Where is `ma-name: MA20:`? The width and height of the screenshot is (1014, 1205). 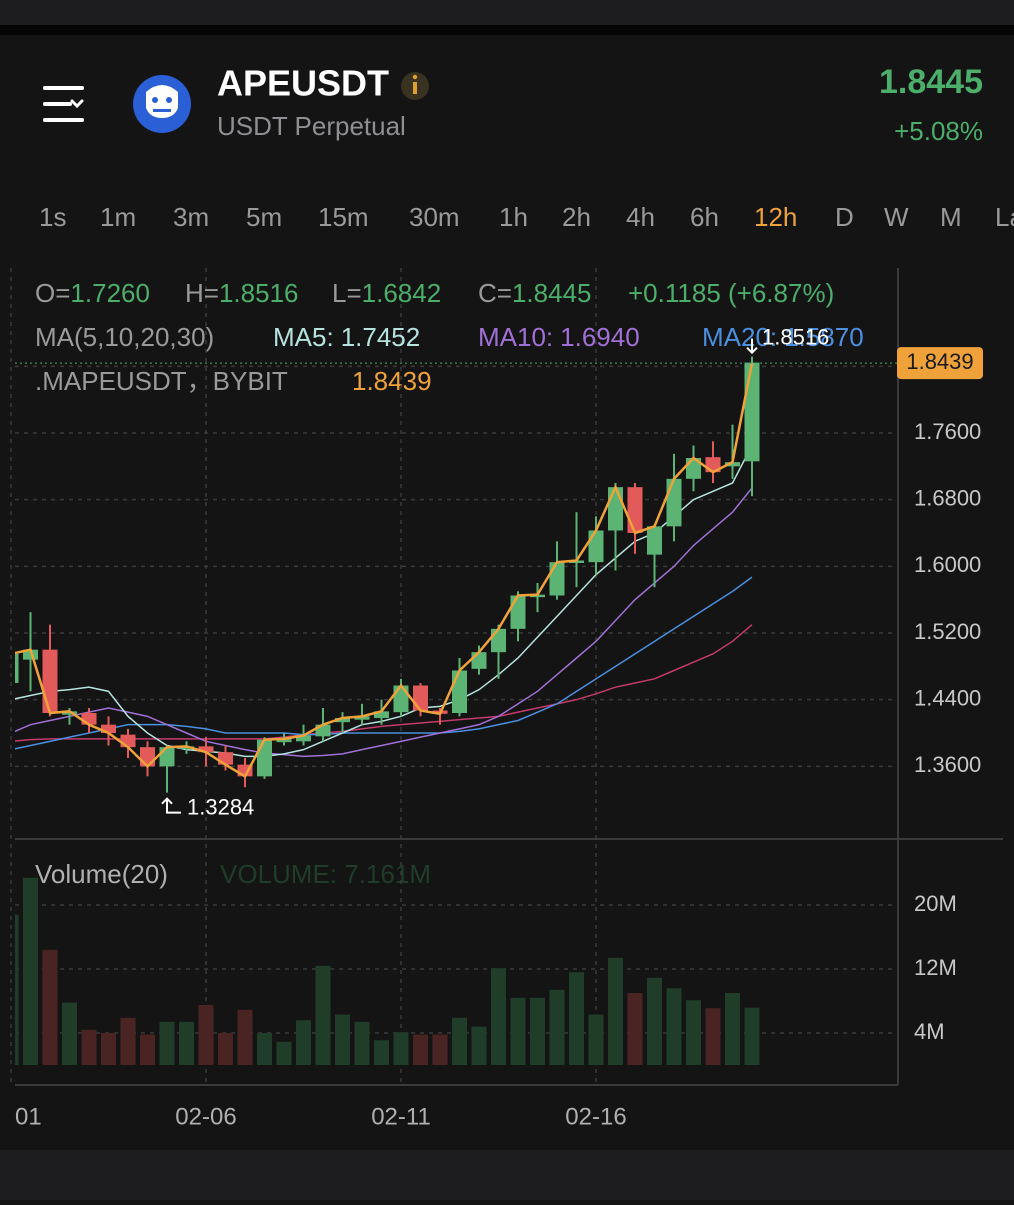
ma-name: MA20: is located at coordinates (739, 337).